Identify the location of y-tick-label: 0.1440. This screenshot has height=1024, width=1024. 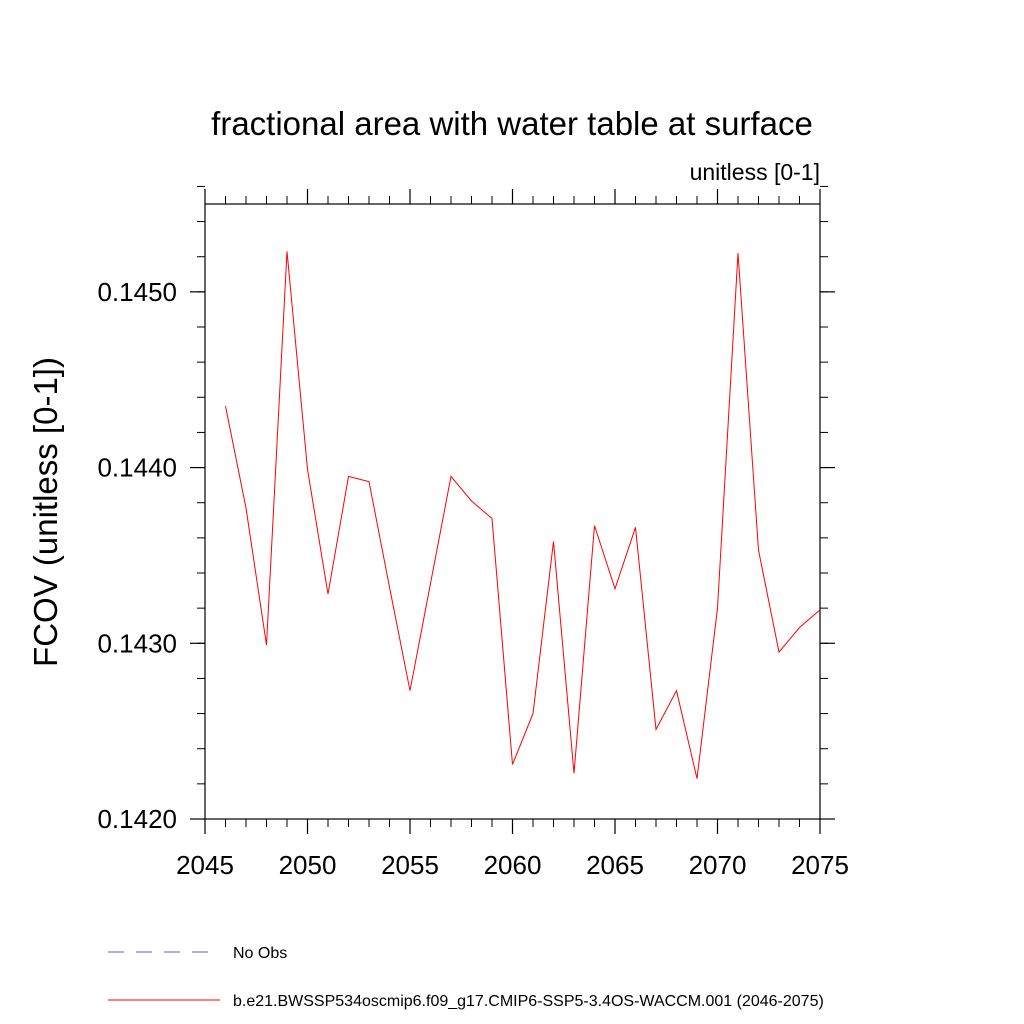
(137, 468).